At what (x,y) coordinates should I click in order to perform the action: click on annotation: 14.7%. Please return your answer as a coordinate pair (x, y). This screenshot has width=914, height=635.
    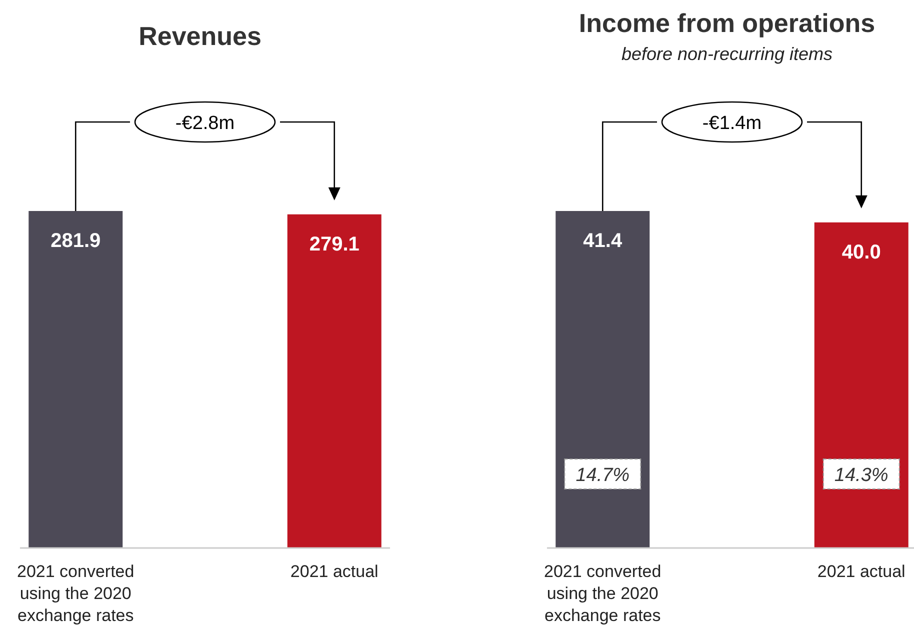
    Looking at the image, I should click on (603, 475).